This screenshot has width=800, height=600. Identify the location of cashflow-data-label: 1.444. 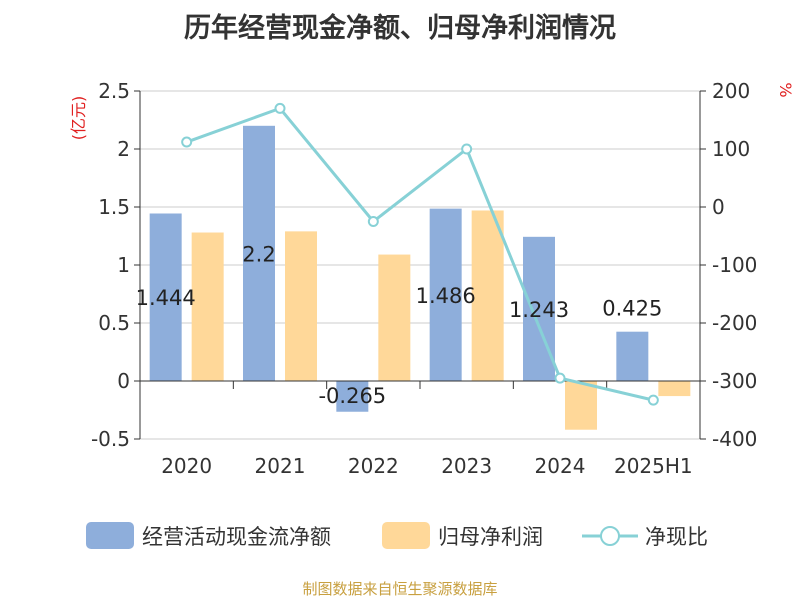
(166, 298).